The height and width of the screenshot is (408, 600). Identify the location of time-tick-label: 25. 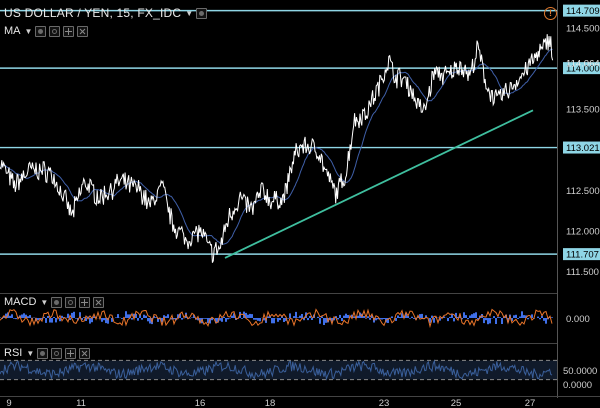
(456, 403).